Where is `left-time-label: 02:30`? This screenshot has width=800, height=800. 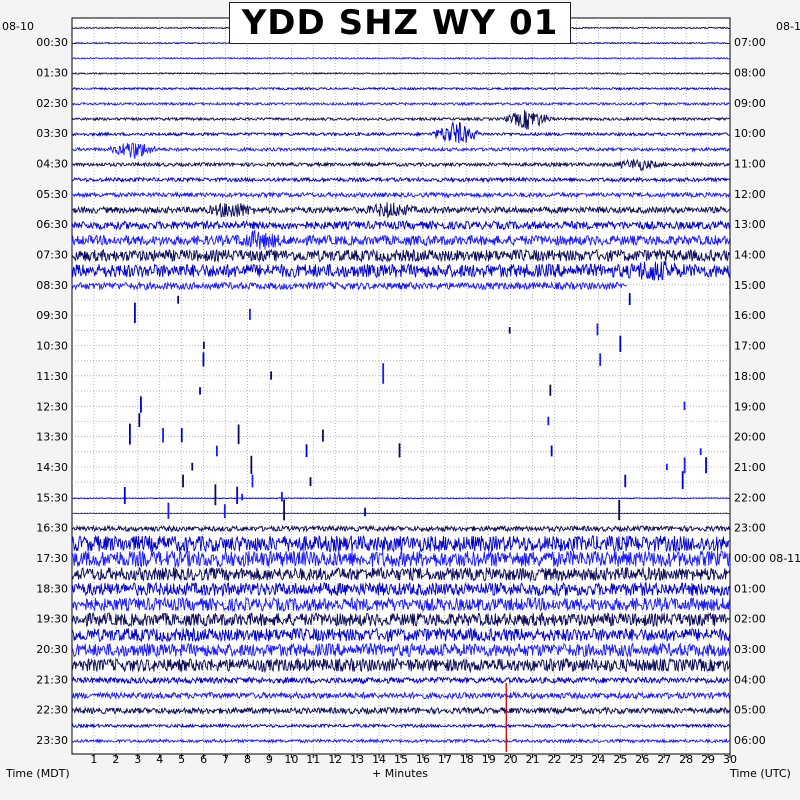
left-time-label: 02:30 is located at coordinates (52, 103).